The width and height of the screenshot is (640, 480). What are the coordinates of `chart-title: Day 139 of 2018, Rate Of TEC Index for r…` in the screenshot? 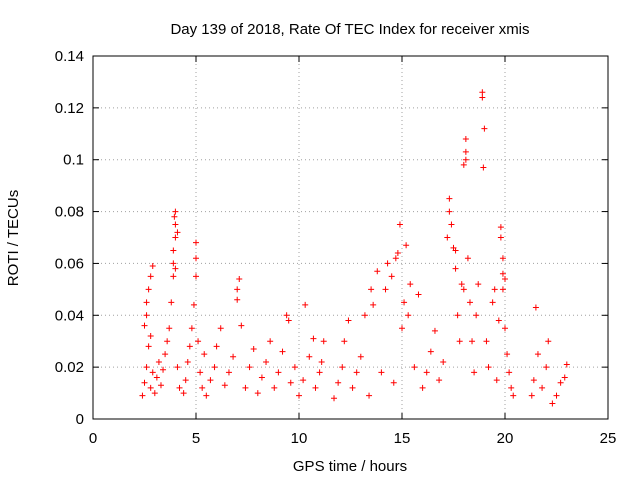 It's located at (349, 29).